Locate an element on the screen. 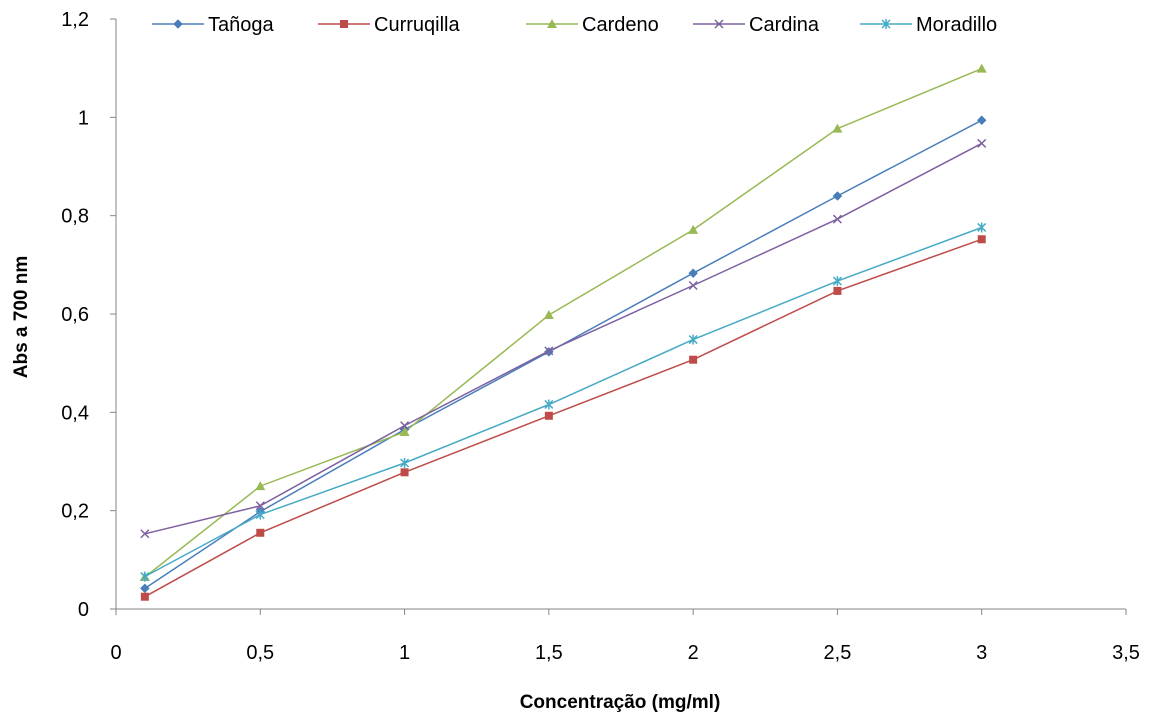 Image resolution: width=1150 pixels, height=719 pixels. legend-item: Curruqilla is located at coordinates (389, 25).